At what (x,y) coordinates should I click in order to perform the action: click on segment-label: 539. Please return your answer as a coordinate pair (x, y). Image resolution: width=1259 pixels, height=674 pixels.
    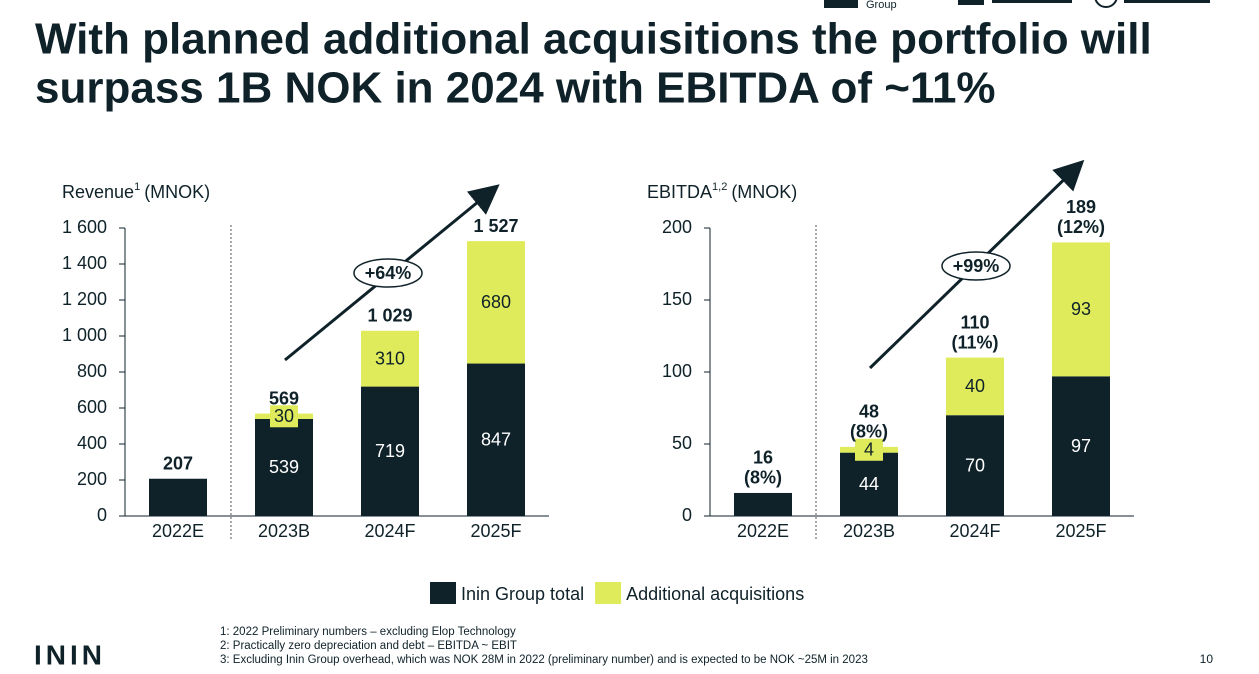
    Looking at the image, I should click on (284, 467).